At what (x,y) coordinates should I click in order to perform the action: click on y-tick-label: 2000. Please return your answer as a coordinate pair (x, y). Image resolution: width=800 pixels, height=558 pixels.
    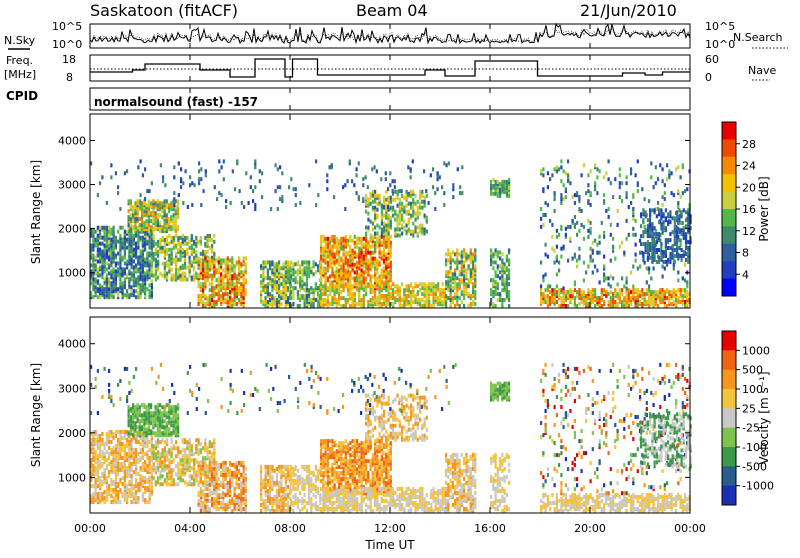
    Looking at the image, I should click on (72, 229).